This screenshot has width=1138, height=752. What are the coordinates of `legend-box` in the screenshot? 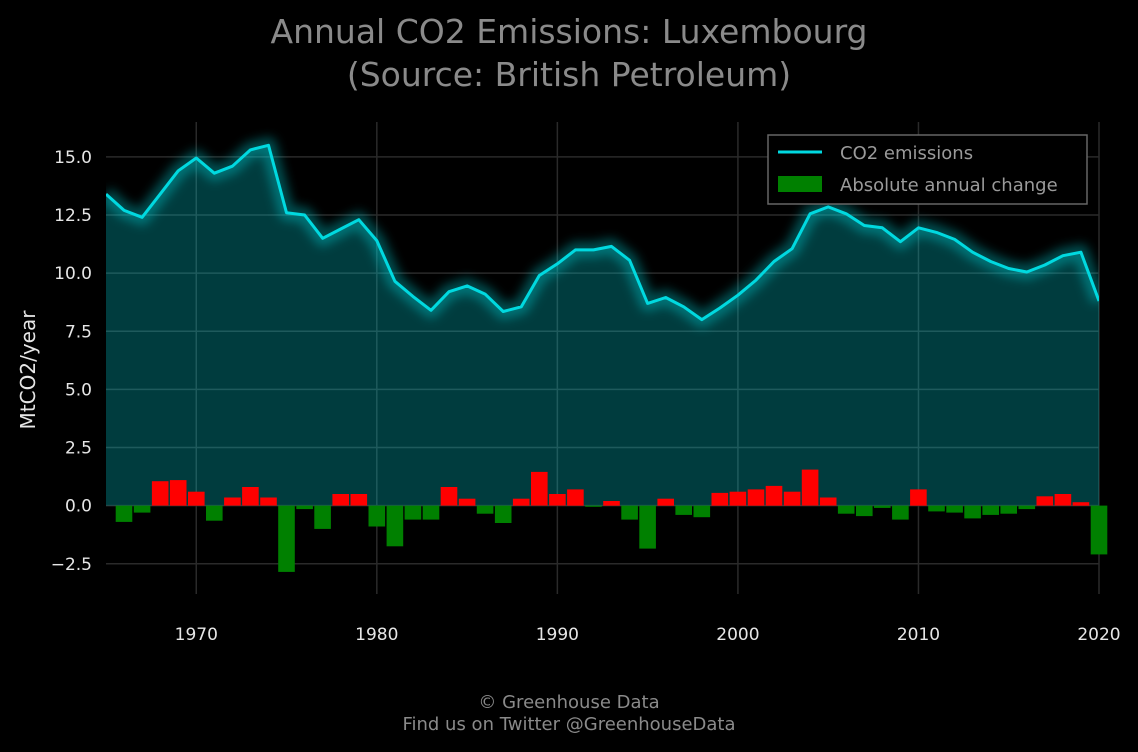 It's located at (927, 169).